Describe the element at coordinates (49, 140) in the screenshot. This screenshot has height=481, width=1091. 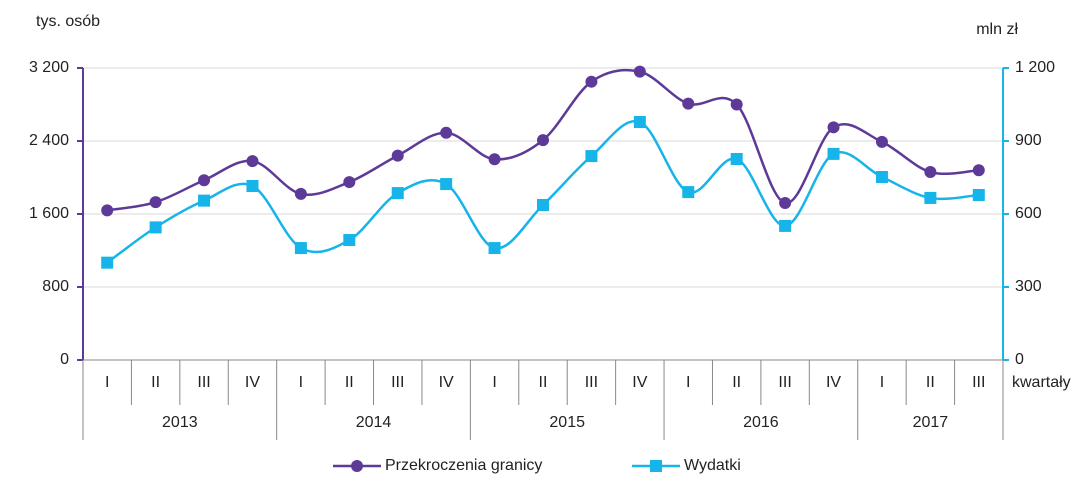
I see `y-tick-label: 2 400` at that location.